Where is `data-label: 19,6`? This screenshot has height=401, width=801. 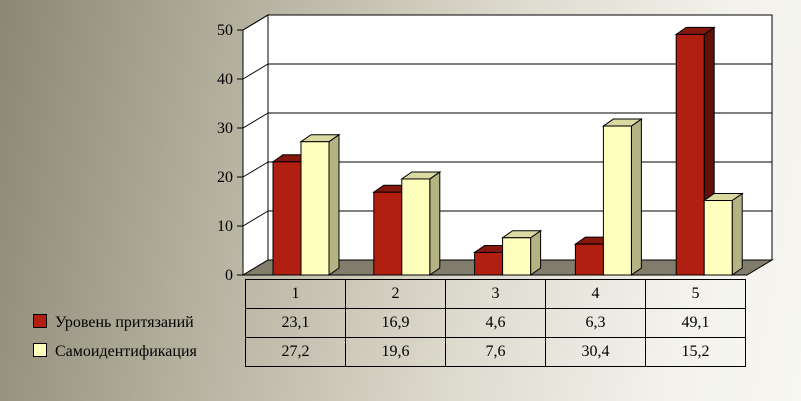
data-label: 19,6 is located at coordinates (395, 352).